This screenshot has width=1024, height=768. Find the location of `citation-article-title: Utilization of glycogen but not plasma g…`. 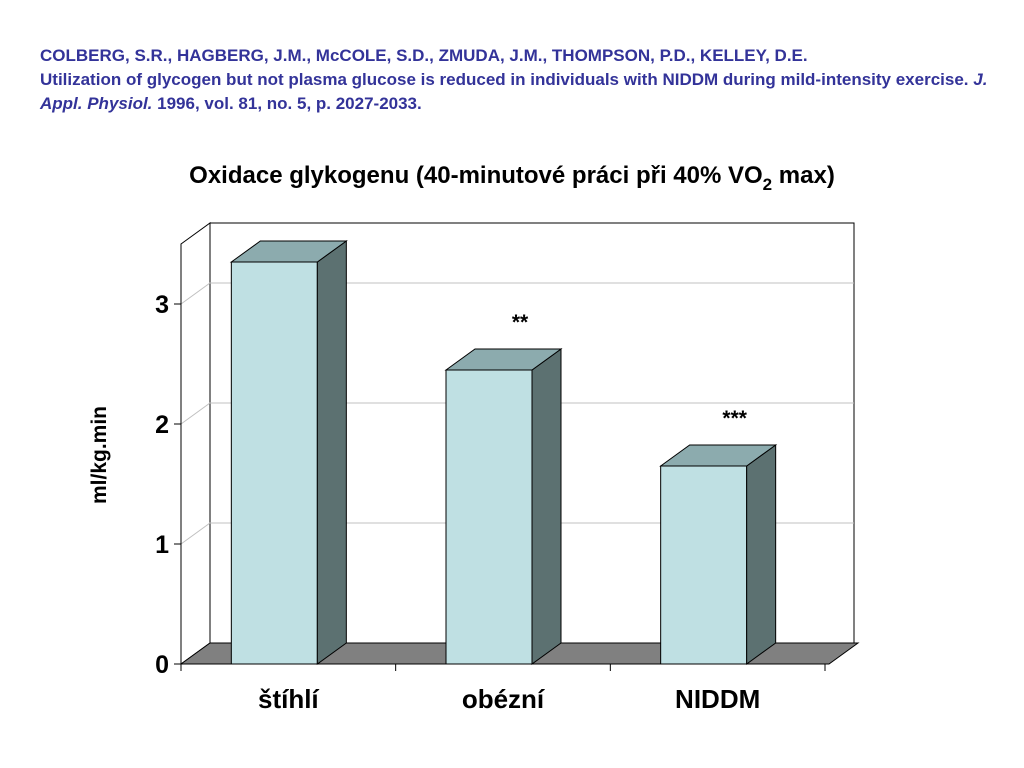

citation-article-title: Utilization of glycogen but not plasma g… is located at coordinates (504, 79).